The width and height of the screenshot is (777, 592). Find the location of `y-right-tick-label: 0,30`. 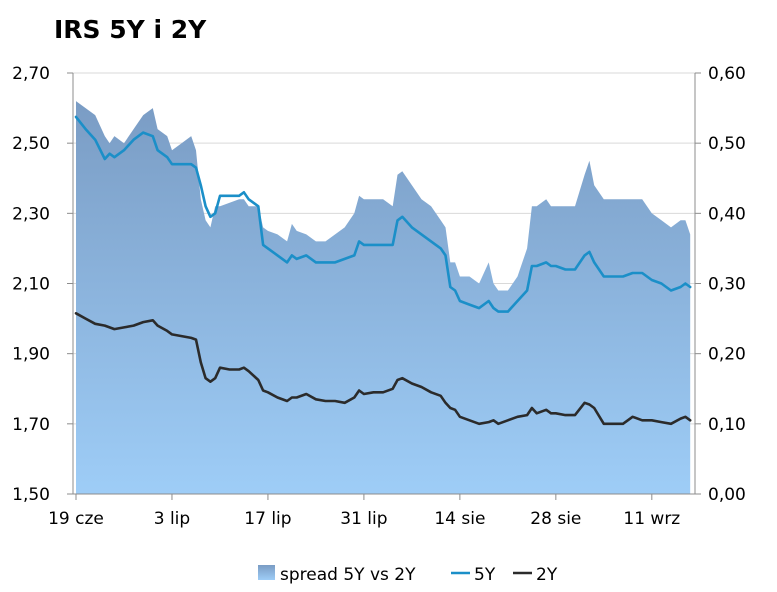

y-right-tick-label: 0,30 is located at coordinates (727, 285).